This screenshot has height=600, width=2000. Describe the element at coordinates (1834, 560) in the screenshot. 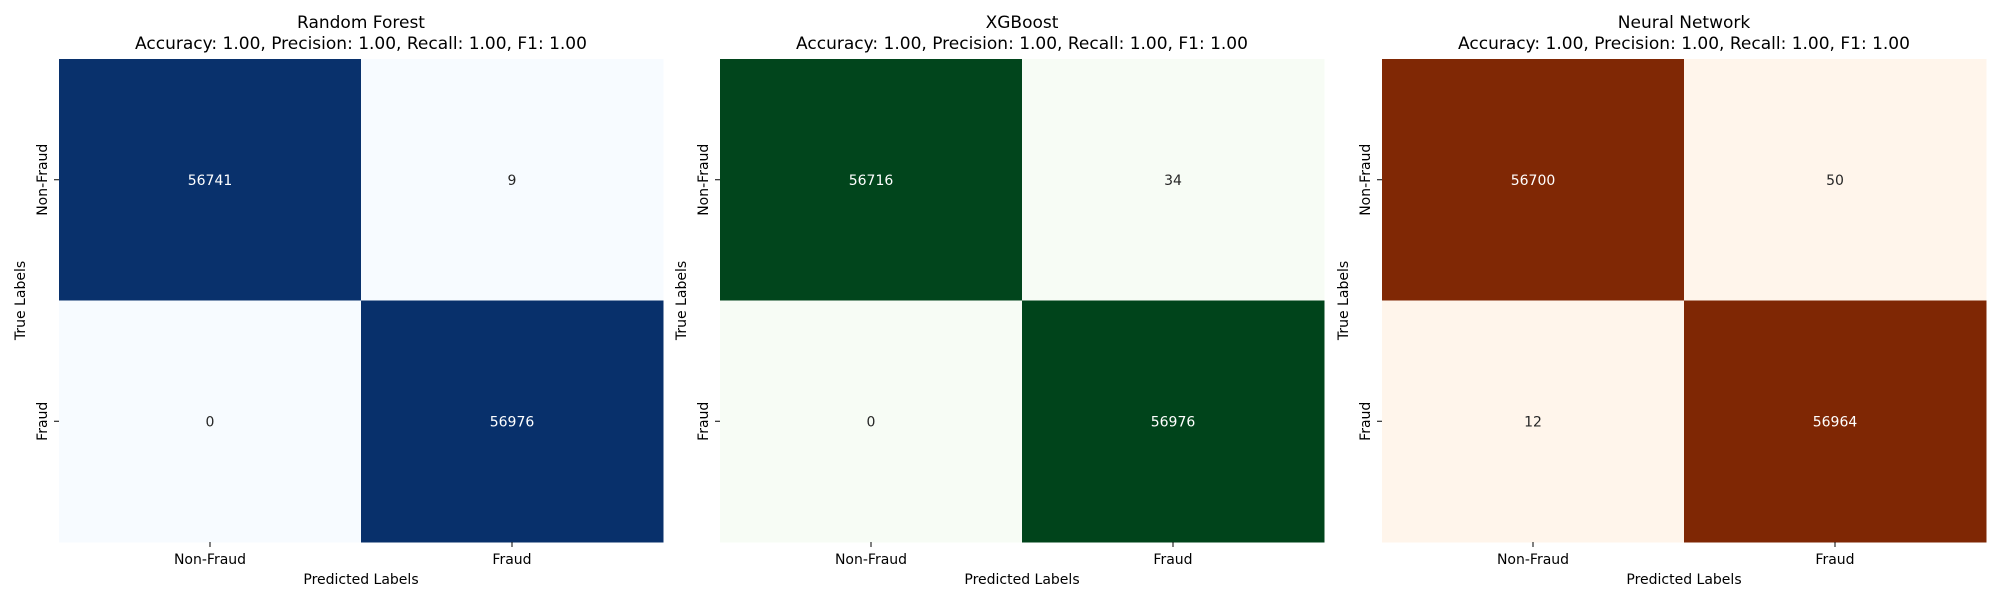

I see `chart-3-x-tick-1: Fraud` at that location.